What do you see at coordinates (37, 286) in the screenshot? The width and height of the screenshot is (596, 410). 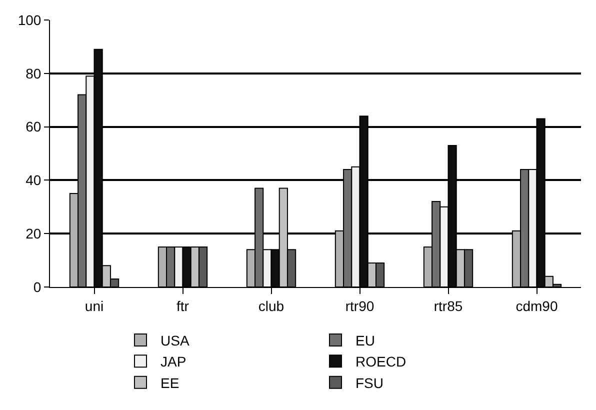 I see `y-tick-label: 0` at bounding box center [37, 286].